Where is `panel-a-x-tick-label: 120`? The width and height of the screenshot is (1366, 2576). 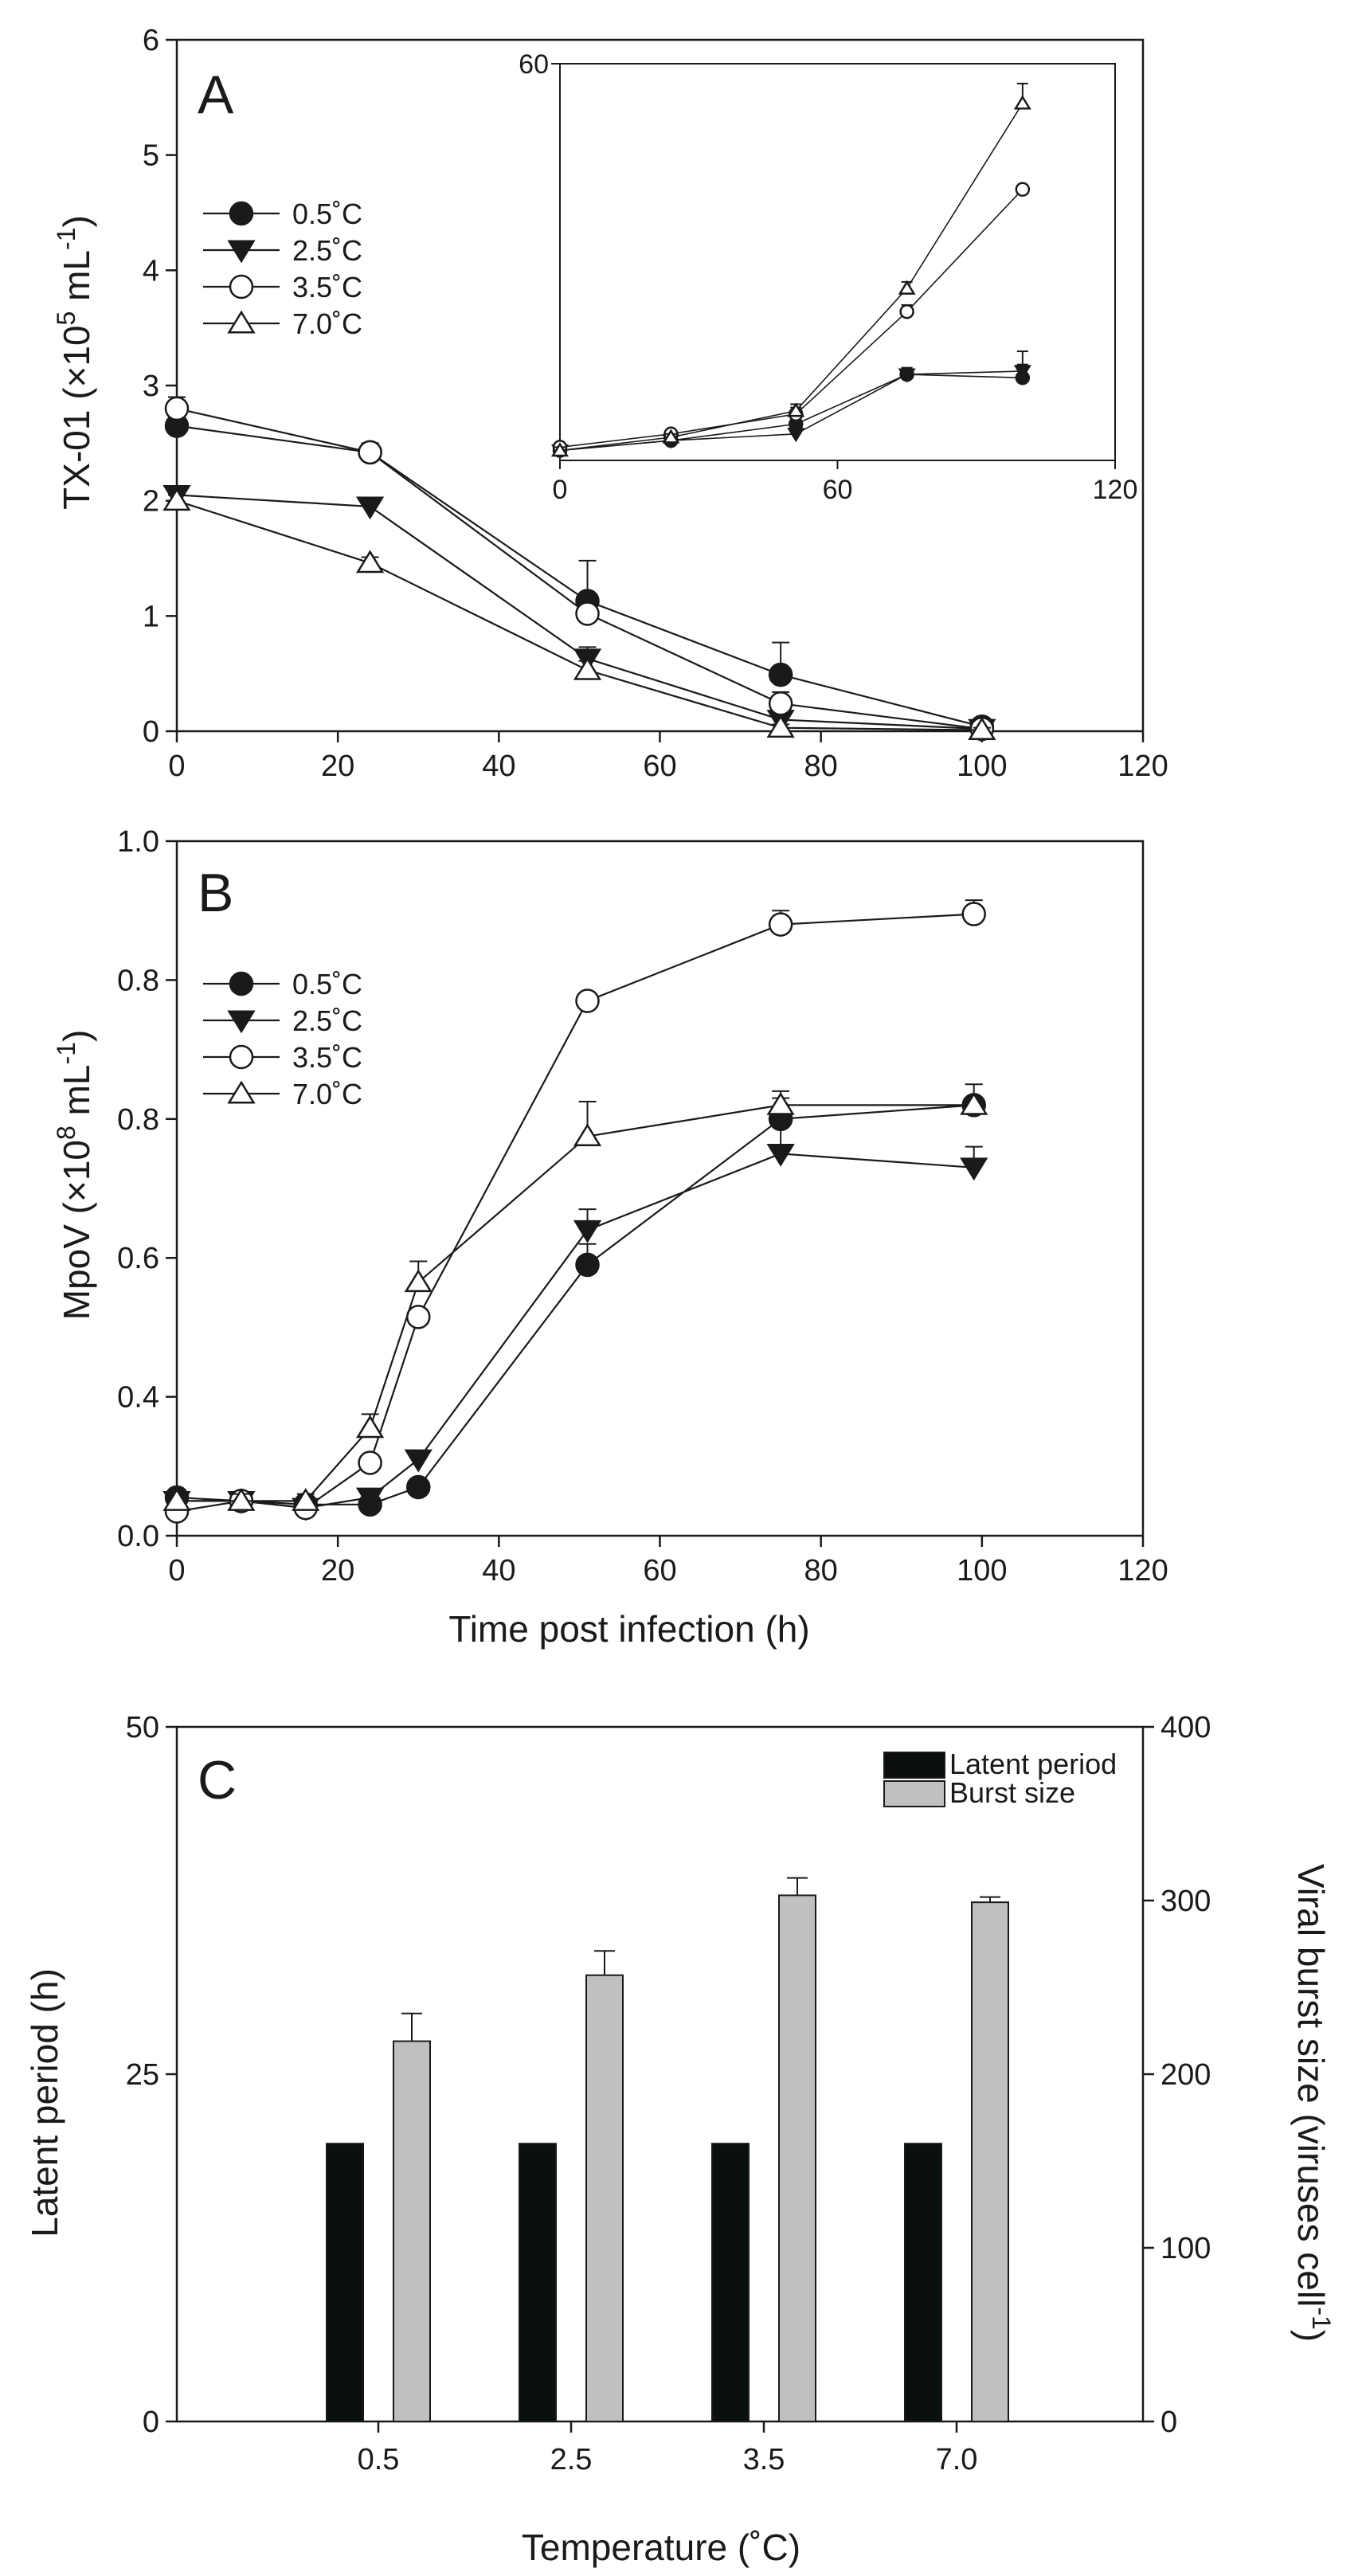 panel-a-x-tick-label: 120 is located at coordinates (1142, 766).